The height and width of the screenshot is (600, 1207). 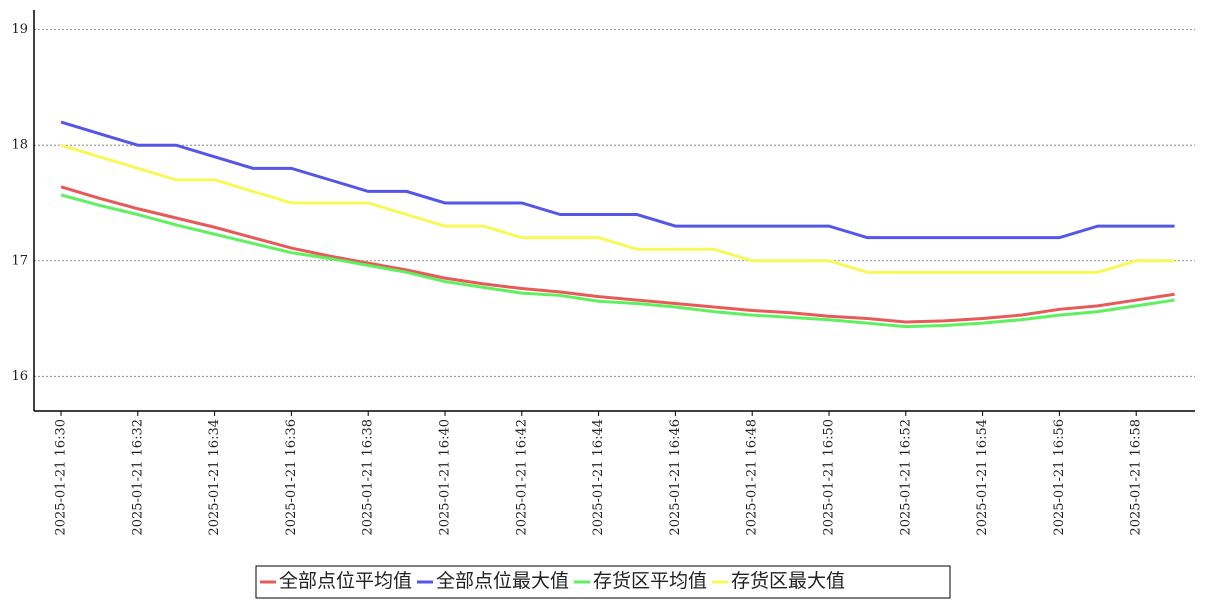 What do you see at coordinates (829, 477) in the screenshot?
I see `x-tick-label: 2025-01-21 16:50` at bounding box center [829, 477].